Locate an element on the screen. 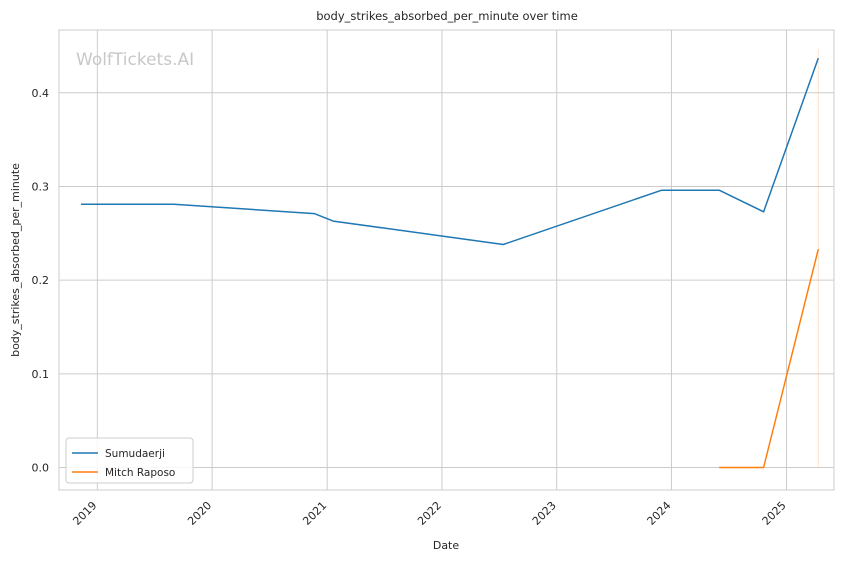 Image resolution: width=844 pixels, height=561 pixels. y-axis-title: body_strikes_absorbed_per_minute is located at coordinates (15, 260).